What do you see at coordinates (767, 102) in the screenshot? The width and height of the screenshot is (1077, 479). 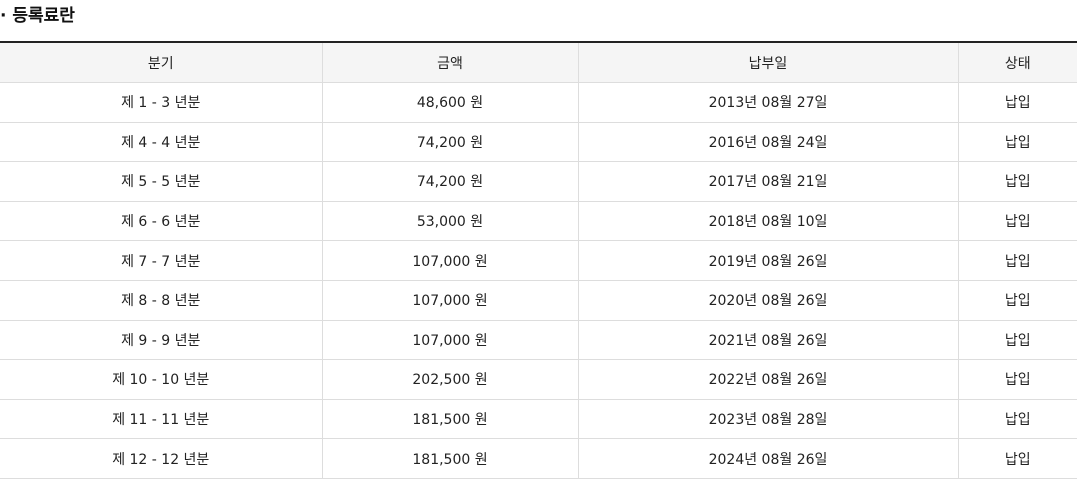 I see `payment-date-cell: 2013년 08월 27일` at bounding box center [767, 102].